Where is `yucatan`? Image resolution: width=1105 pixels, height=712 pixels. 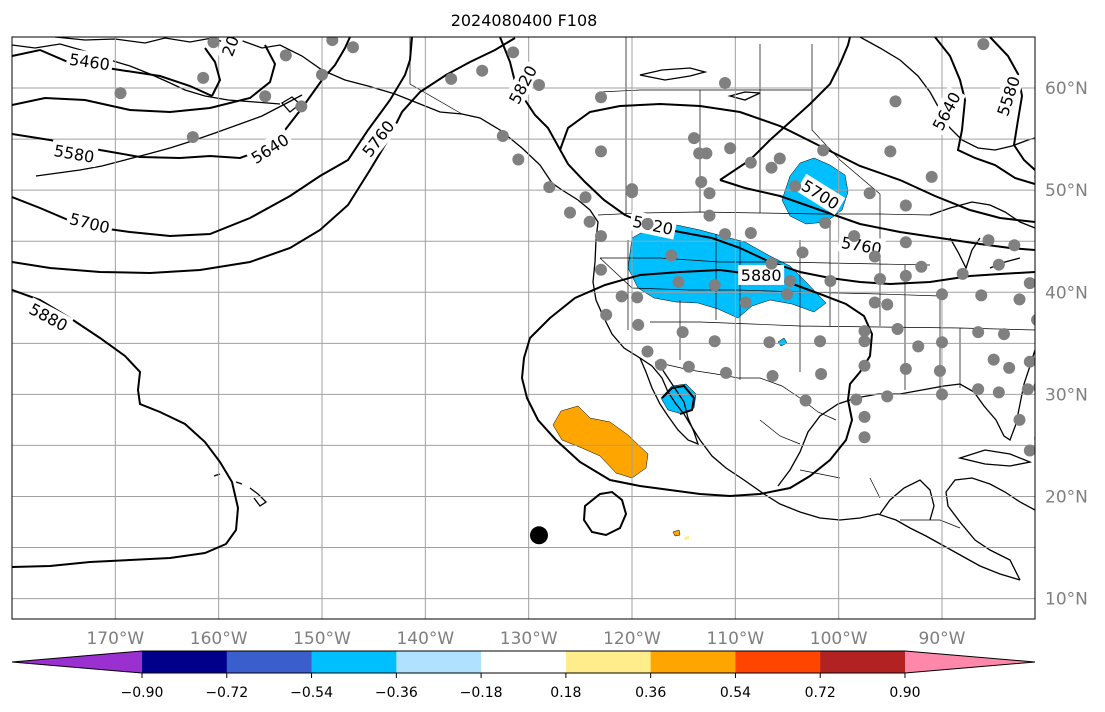
yucatan is located at coordinates (907, 500).